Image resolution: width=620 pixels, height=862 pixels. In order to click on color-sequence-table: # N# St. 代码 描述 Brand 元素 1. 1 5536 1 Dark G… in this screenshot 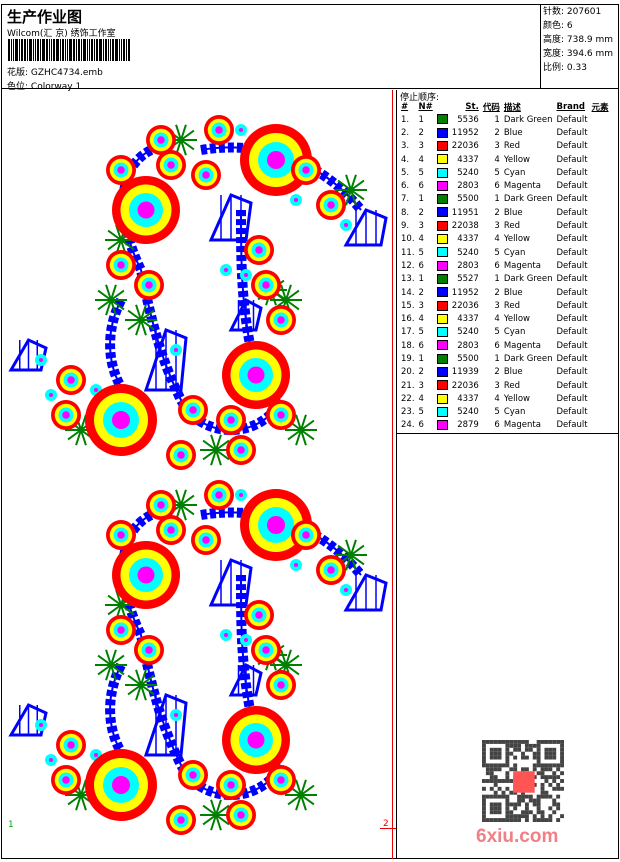, I will do `click(505, 266)`.